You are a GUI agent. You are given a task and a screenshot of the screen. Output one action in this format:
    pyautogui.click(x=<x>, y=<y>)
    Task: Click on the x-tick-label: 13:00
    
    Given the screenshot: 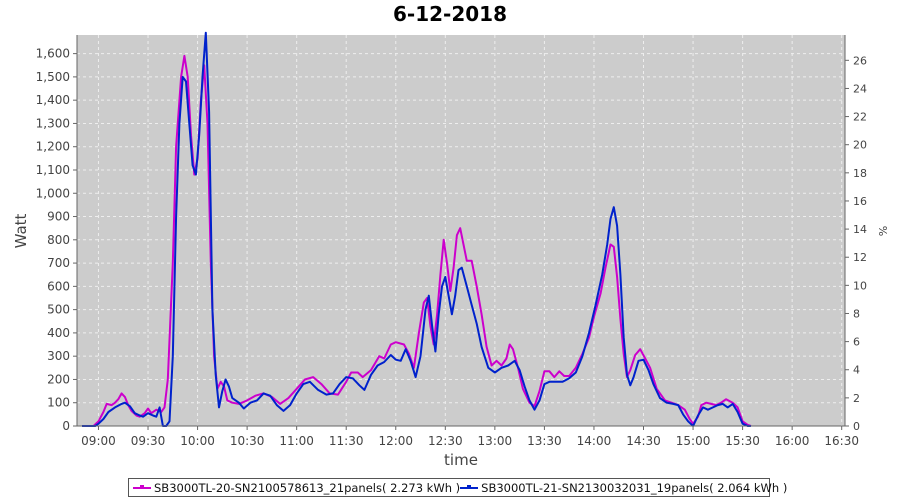 What is the action you would take?
    pyautogui.click(x=495, y=441)
    